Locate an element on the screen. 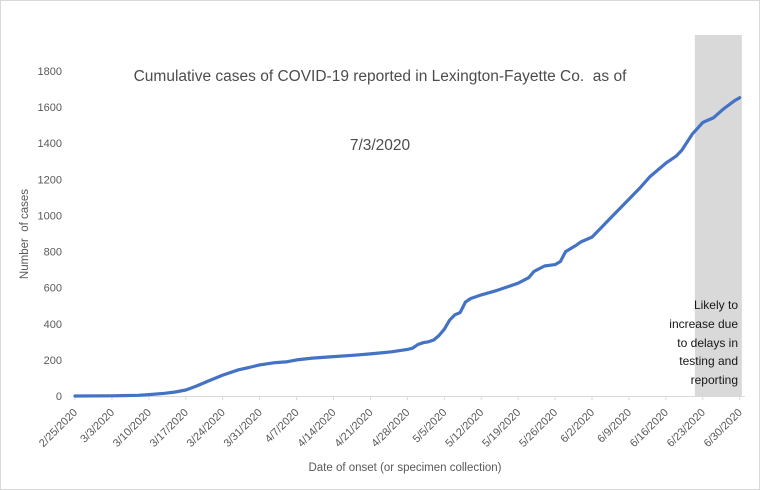  y-tick-label: 1200 is located at coordinates (50, 180).